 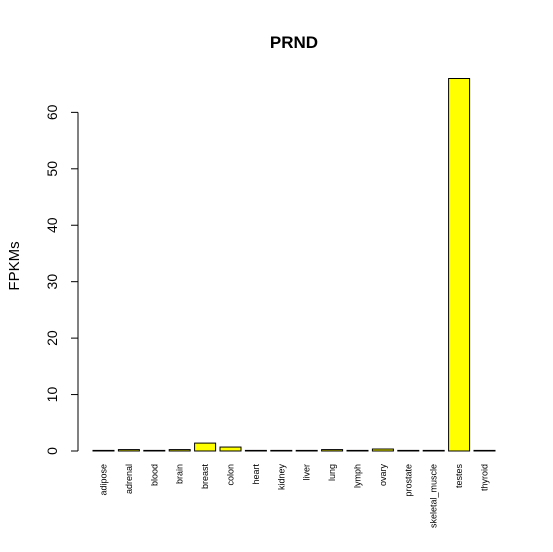 What do you see at coordinates (230, 449) in the screenshot?
I see `bar-colon` at bounding box center [230, 449].